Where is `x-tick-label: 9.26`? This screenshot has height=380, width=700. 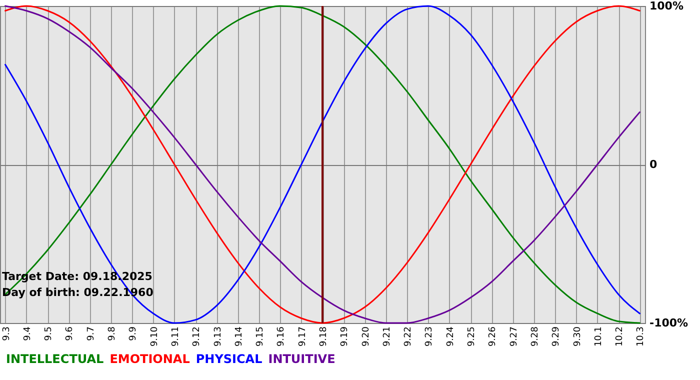 x-tick-label: 9.26 is located at coordinates (493, 336).